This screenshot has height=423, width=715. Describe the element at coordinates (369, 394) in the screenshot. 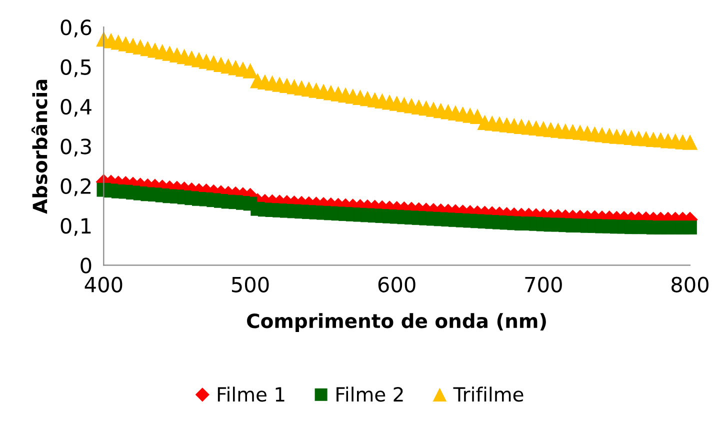

I see `legend-label: Filme 2` at that location.